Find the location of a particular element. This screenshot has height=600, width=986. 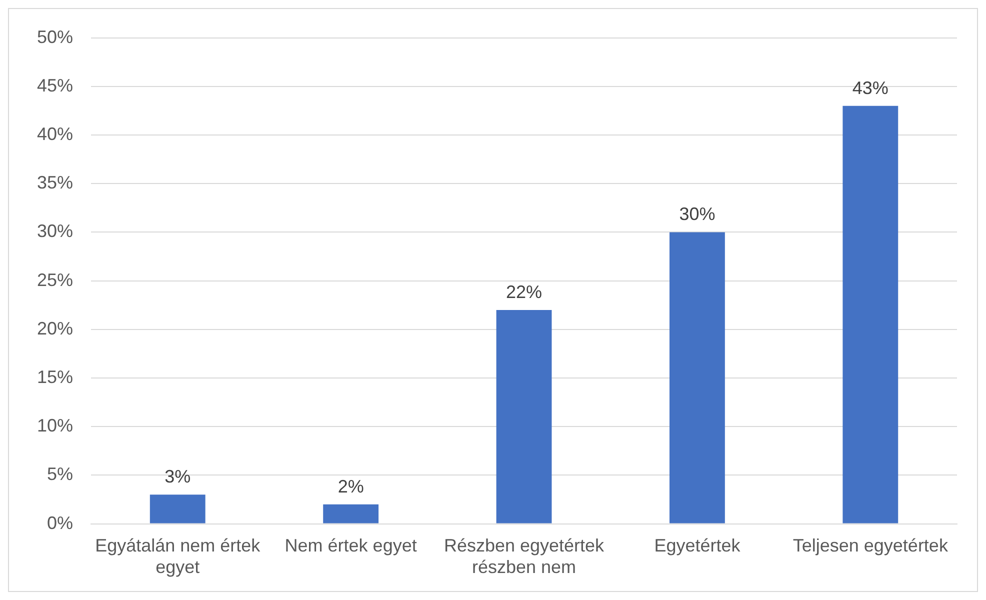

y-tick-label: 30% is located at coordinates (55, 231).